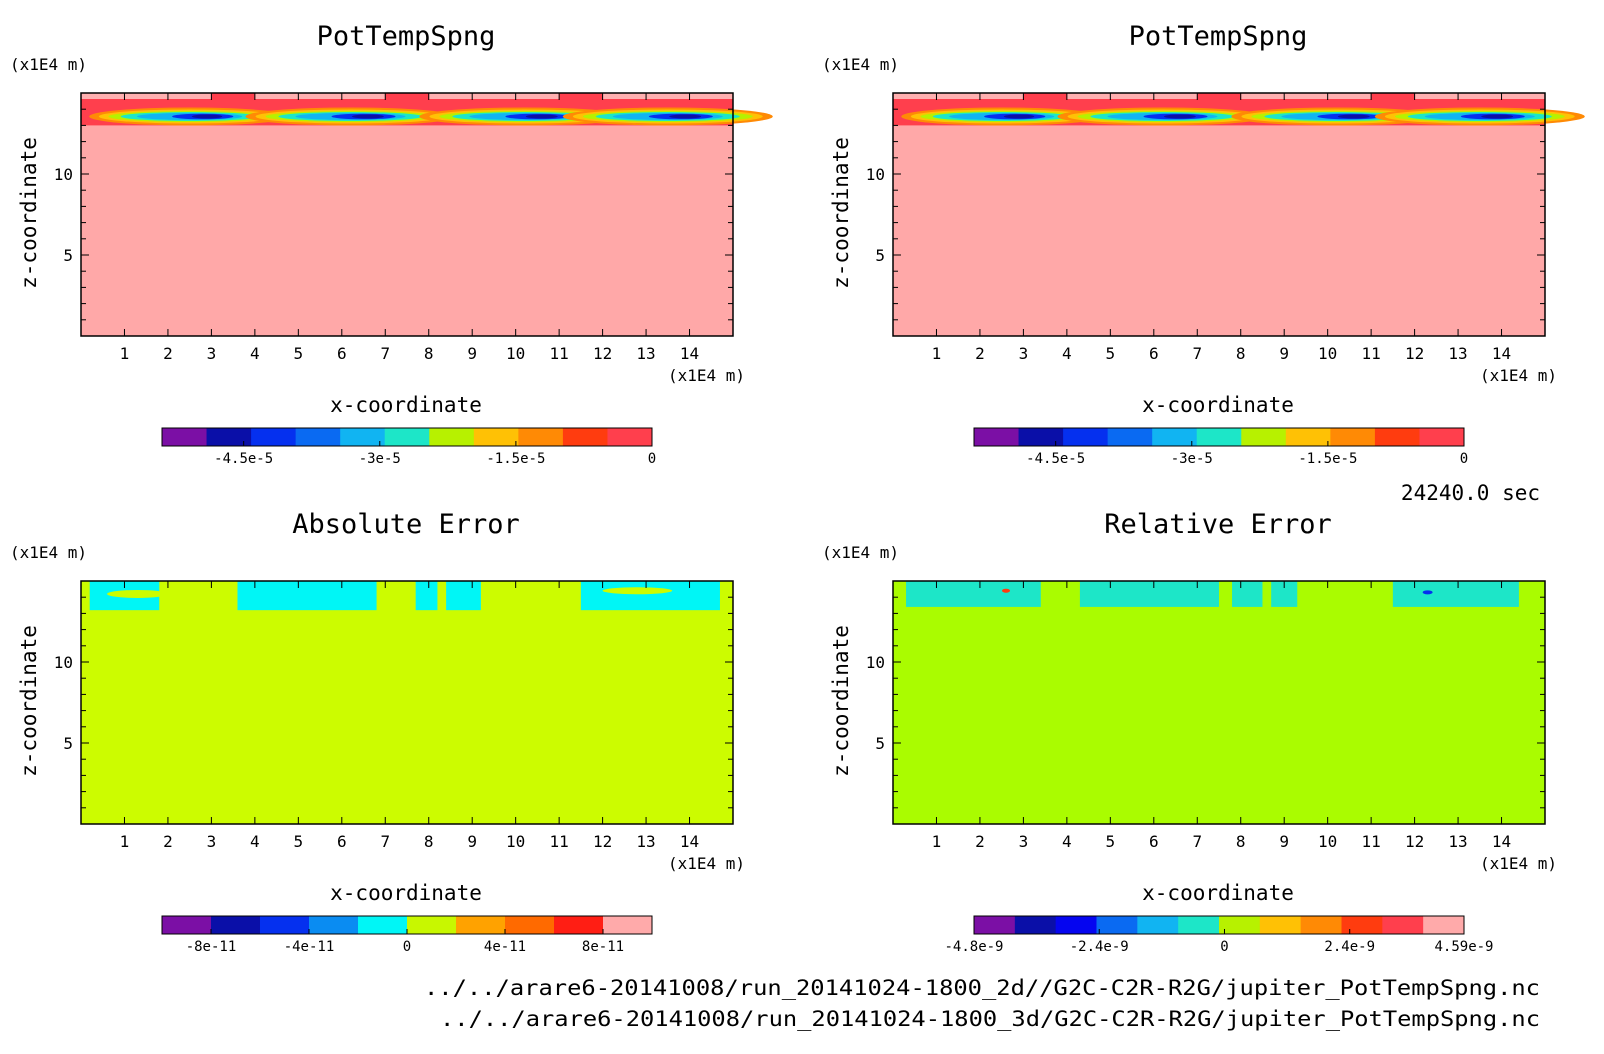  Describe the element at coordinates (1470, 493) in the screenshot. I see `time-label: 24240.0 sec` at that location.